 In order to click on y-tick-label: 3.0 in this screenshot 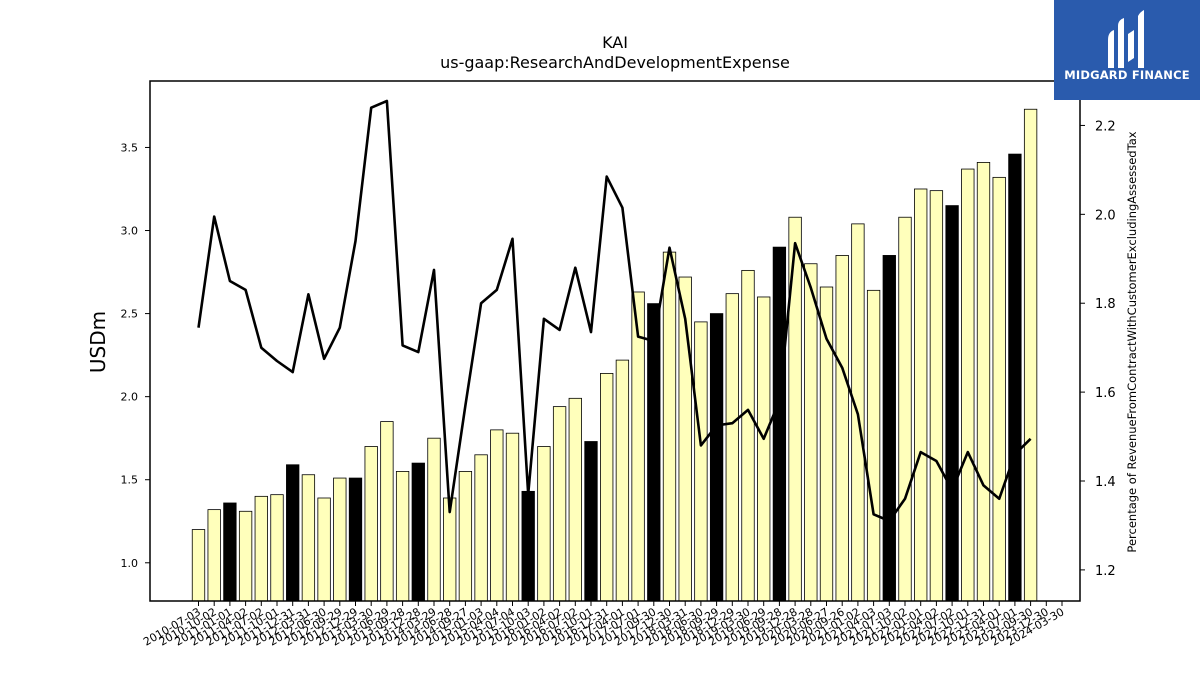, I will do `click(130, 231)`.